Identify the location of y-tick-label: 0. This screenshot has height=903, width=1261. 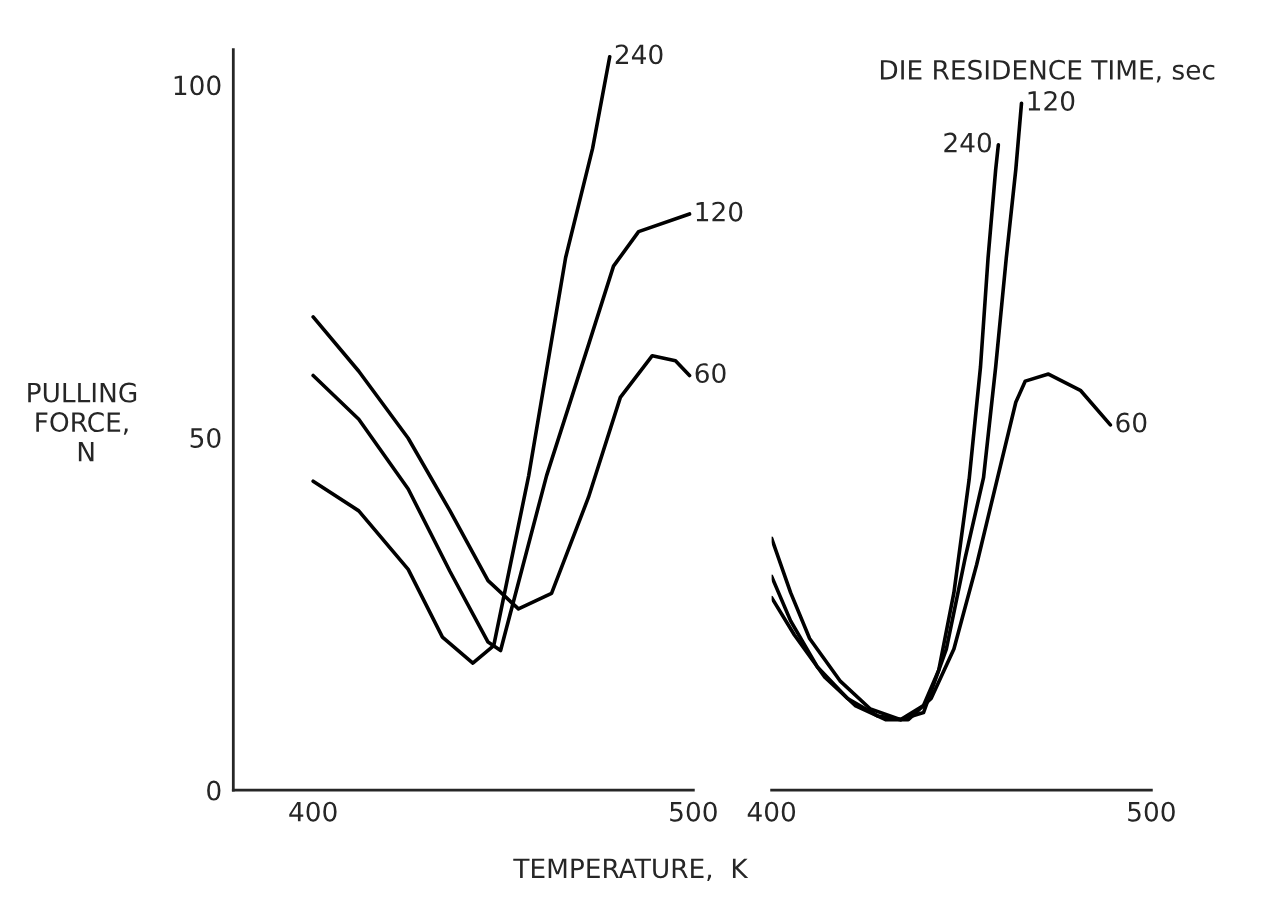
(214, 790).